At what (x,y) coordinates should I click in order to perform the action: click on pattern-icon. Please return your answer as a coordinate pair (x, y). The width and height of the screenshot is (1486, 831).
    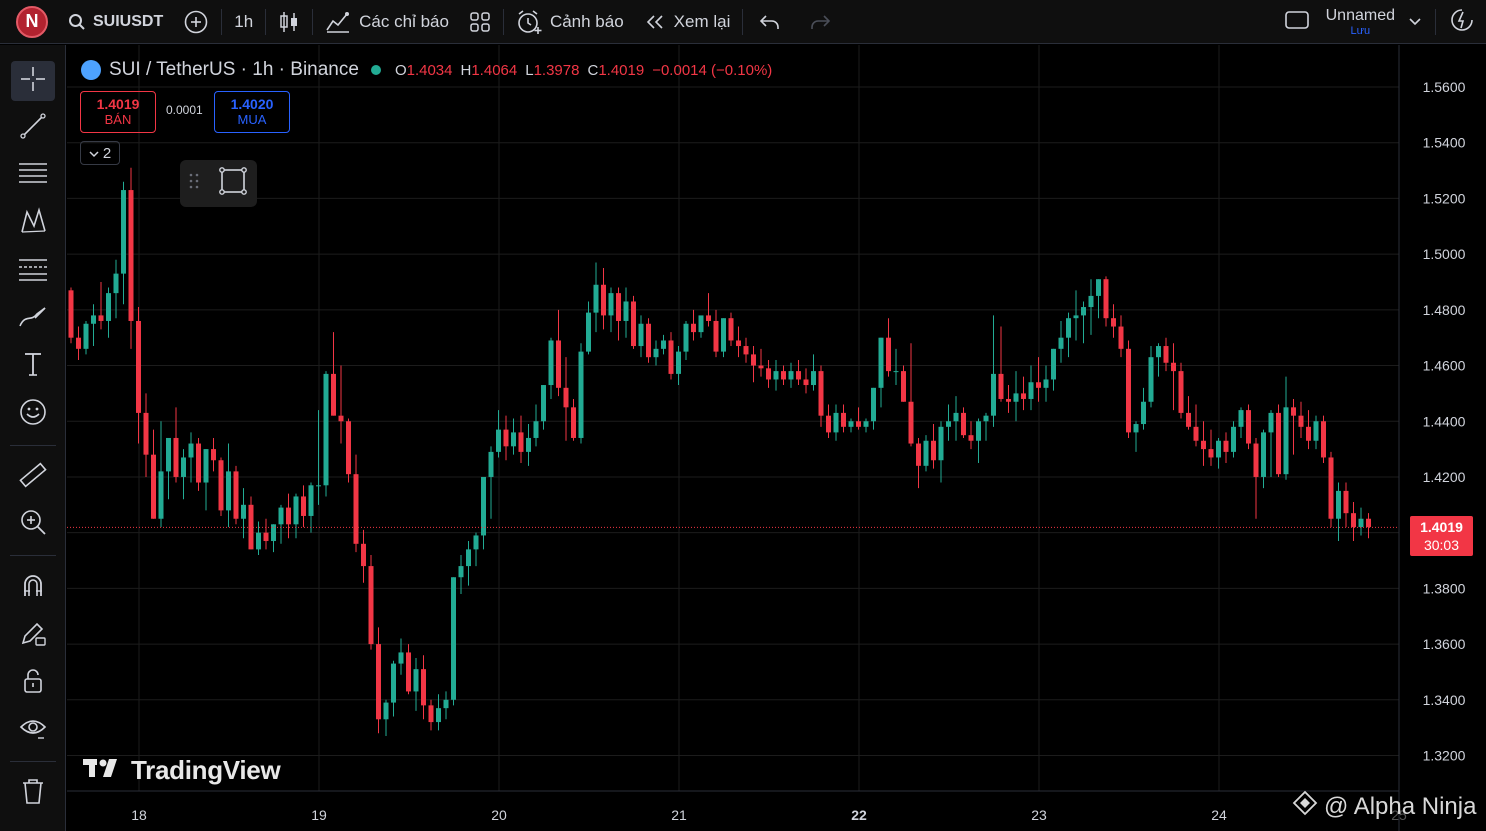
    Looking at the image, I should click on (33, 223).